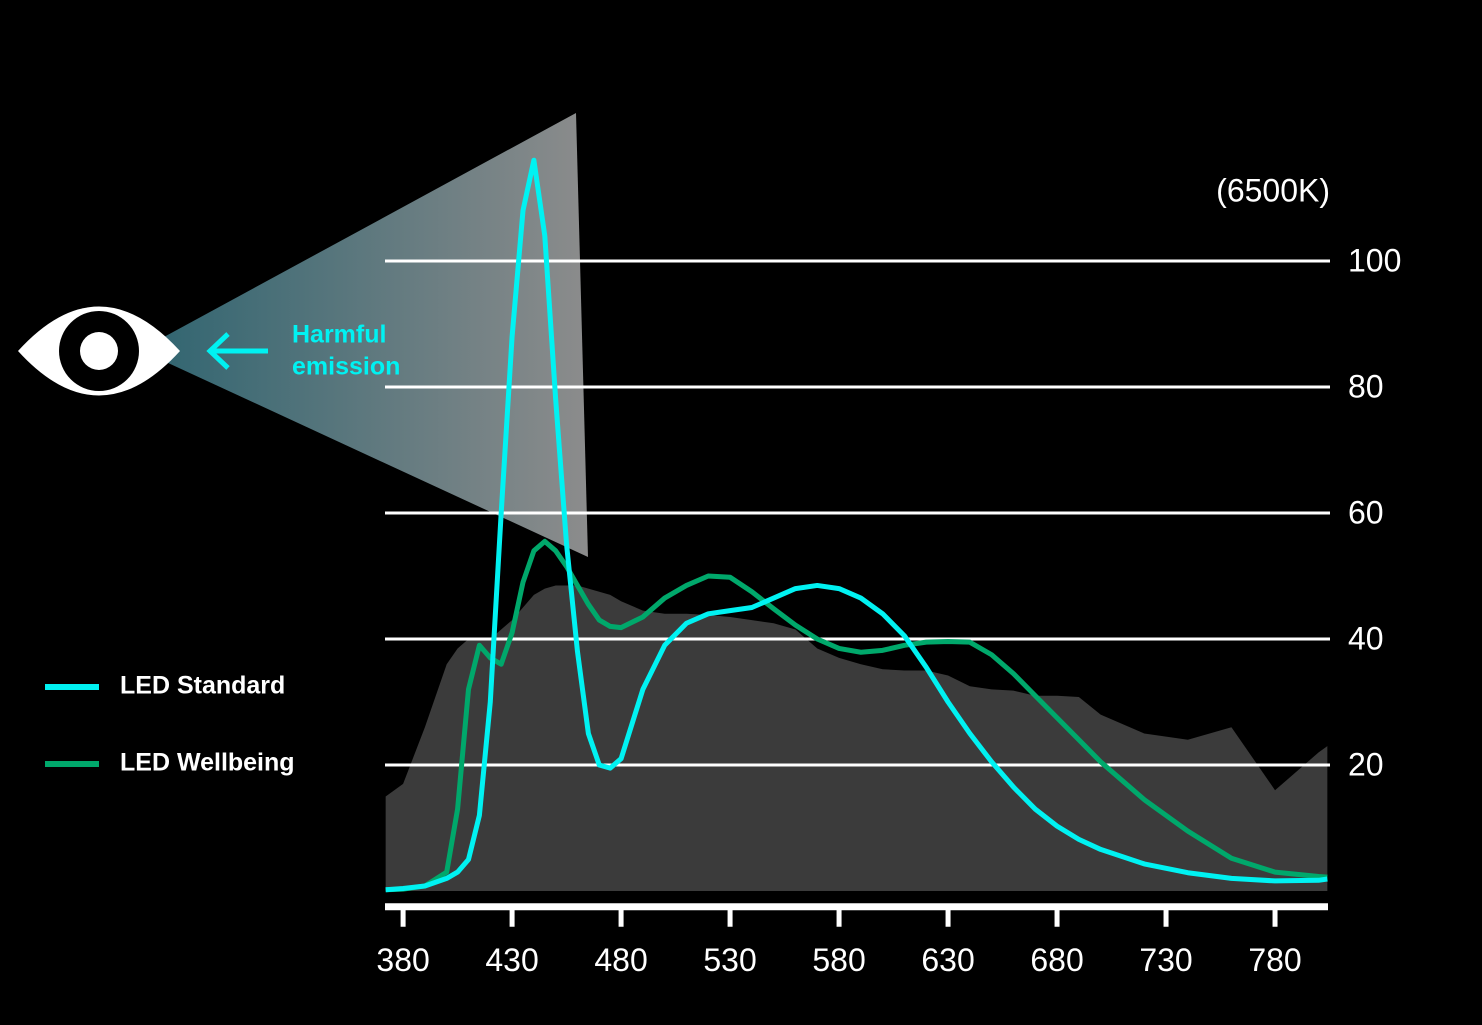 The image size is (1482, 1025). Describe the element at coordinates (620, 960) in the screenshot. I see `x-tick-label: 480` at that location.